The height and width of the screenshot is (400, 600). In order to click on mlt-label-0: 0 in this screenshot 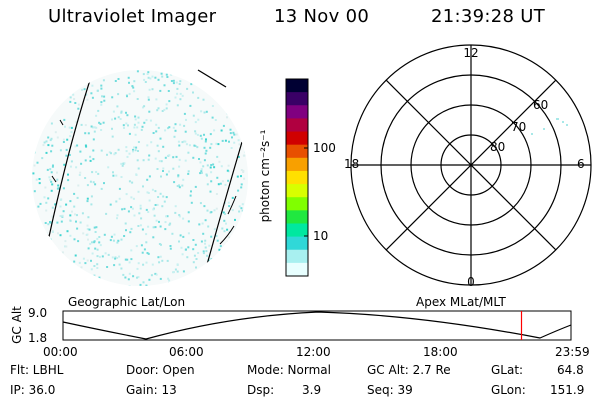, I will do `click(471, 282)`.